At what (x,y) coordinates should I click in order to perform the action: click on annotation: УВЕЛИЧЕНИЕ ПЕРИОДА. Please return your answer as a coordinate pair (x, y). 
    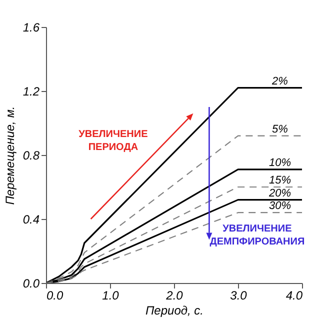
    Looking at the image, I should click on (113, 141).